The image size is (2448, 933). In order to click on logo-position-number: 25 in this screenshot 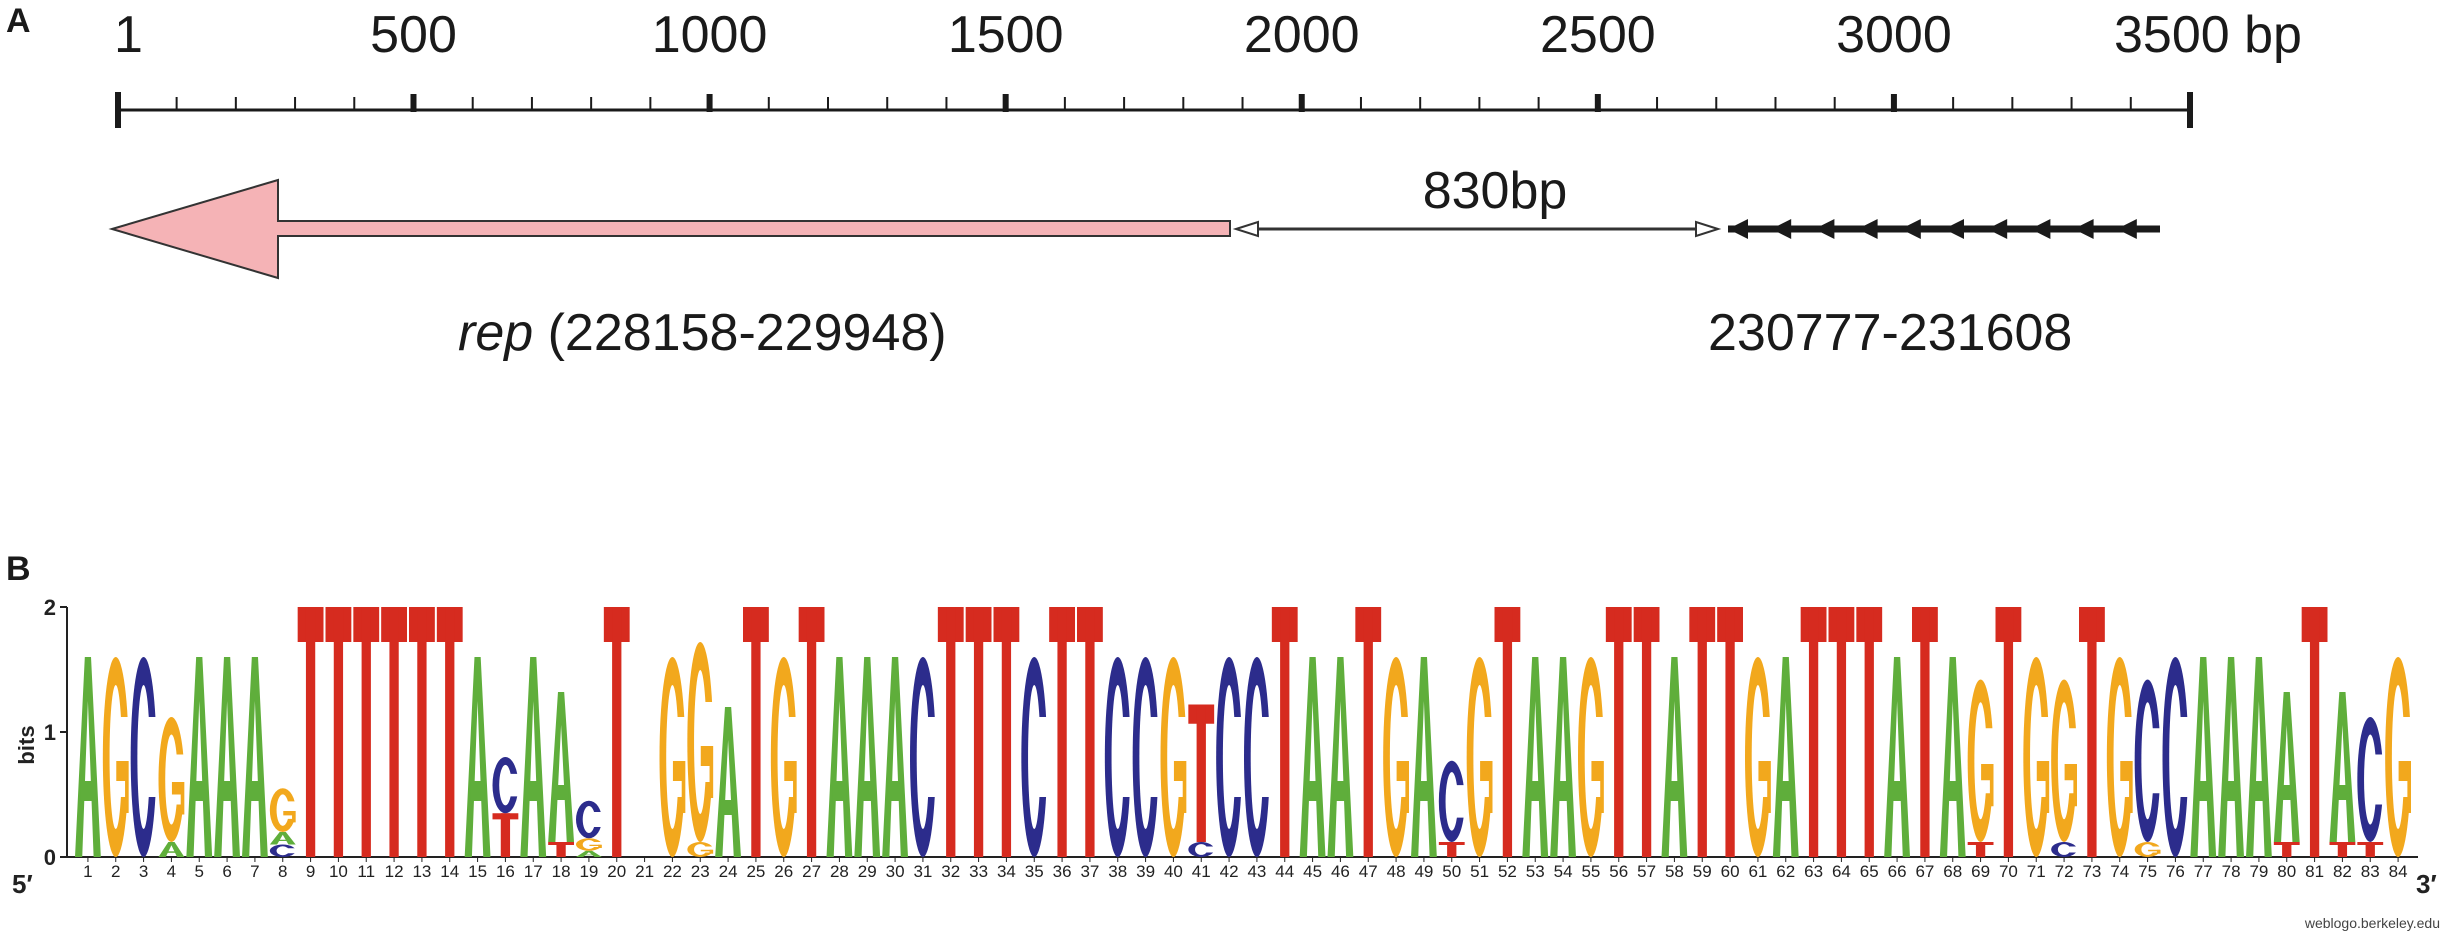, I will do `click(755, 871)`.